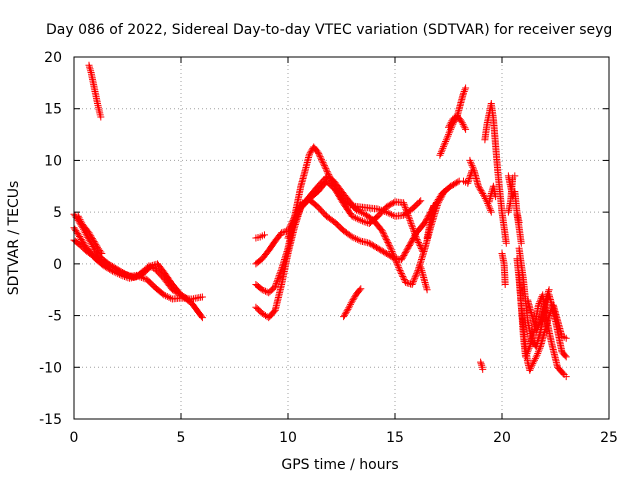  Describe the element at coordinates (288, 438) in the screenshot. I see `x-tick-label: 10` at that location.